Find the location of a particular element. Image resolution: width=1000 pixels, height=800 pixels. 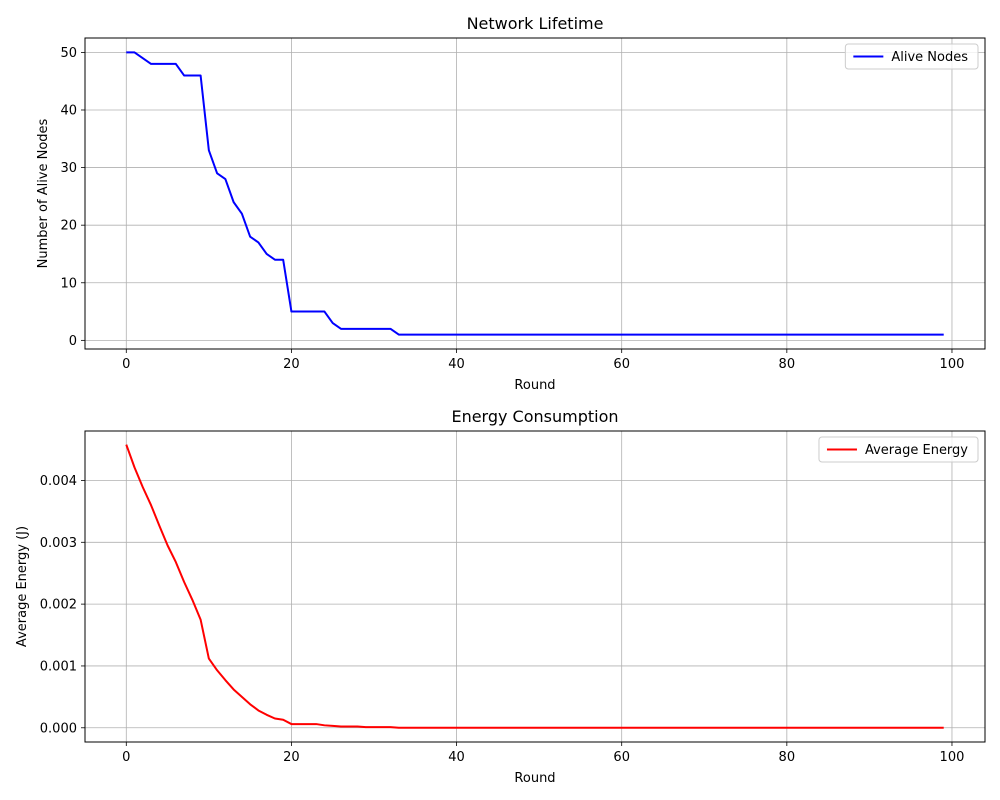

y-axis-ticks: 0 10 20 30 40 50 is located at coordinates (72, 197).